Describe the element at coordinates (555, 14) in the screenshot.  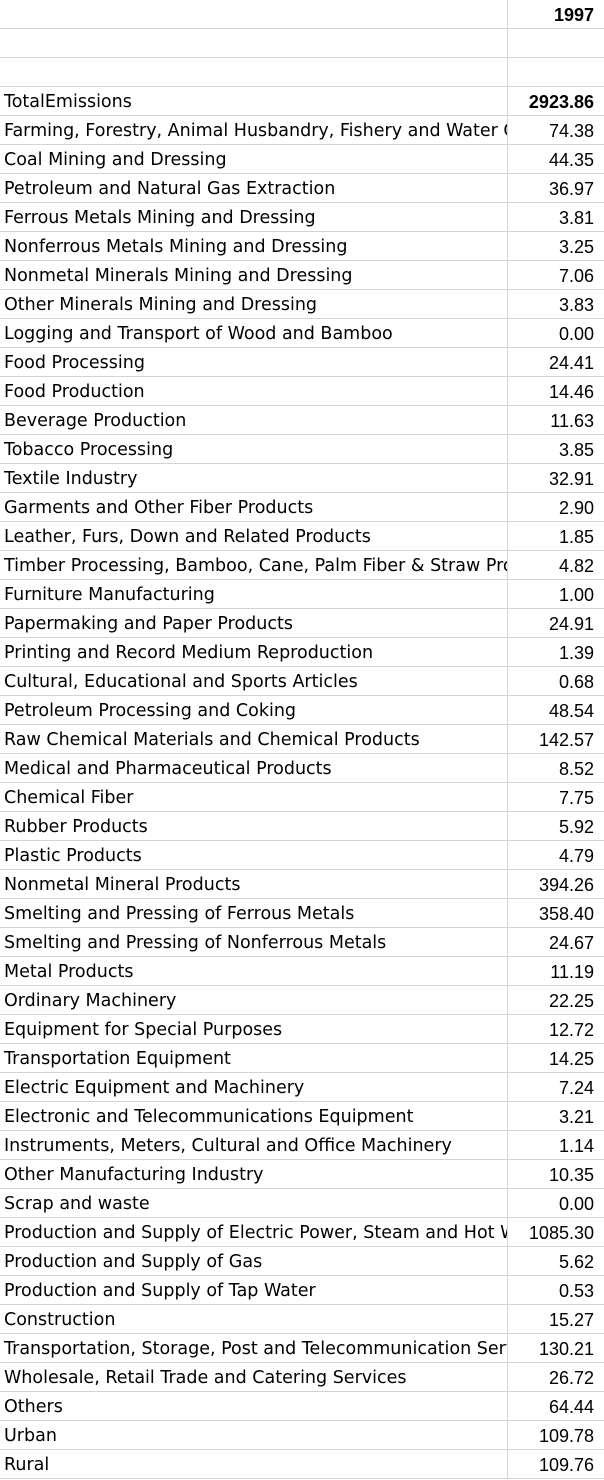
I see `year-header-cell: 1997` at that location.